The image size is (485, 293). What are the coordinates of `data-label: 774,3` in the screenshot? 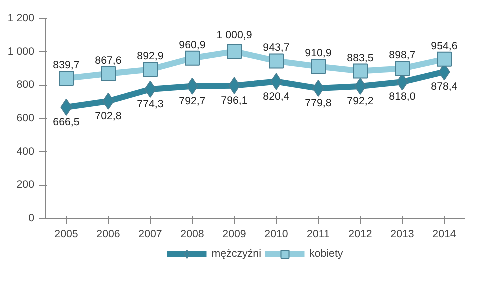 It's located at (150, 104).